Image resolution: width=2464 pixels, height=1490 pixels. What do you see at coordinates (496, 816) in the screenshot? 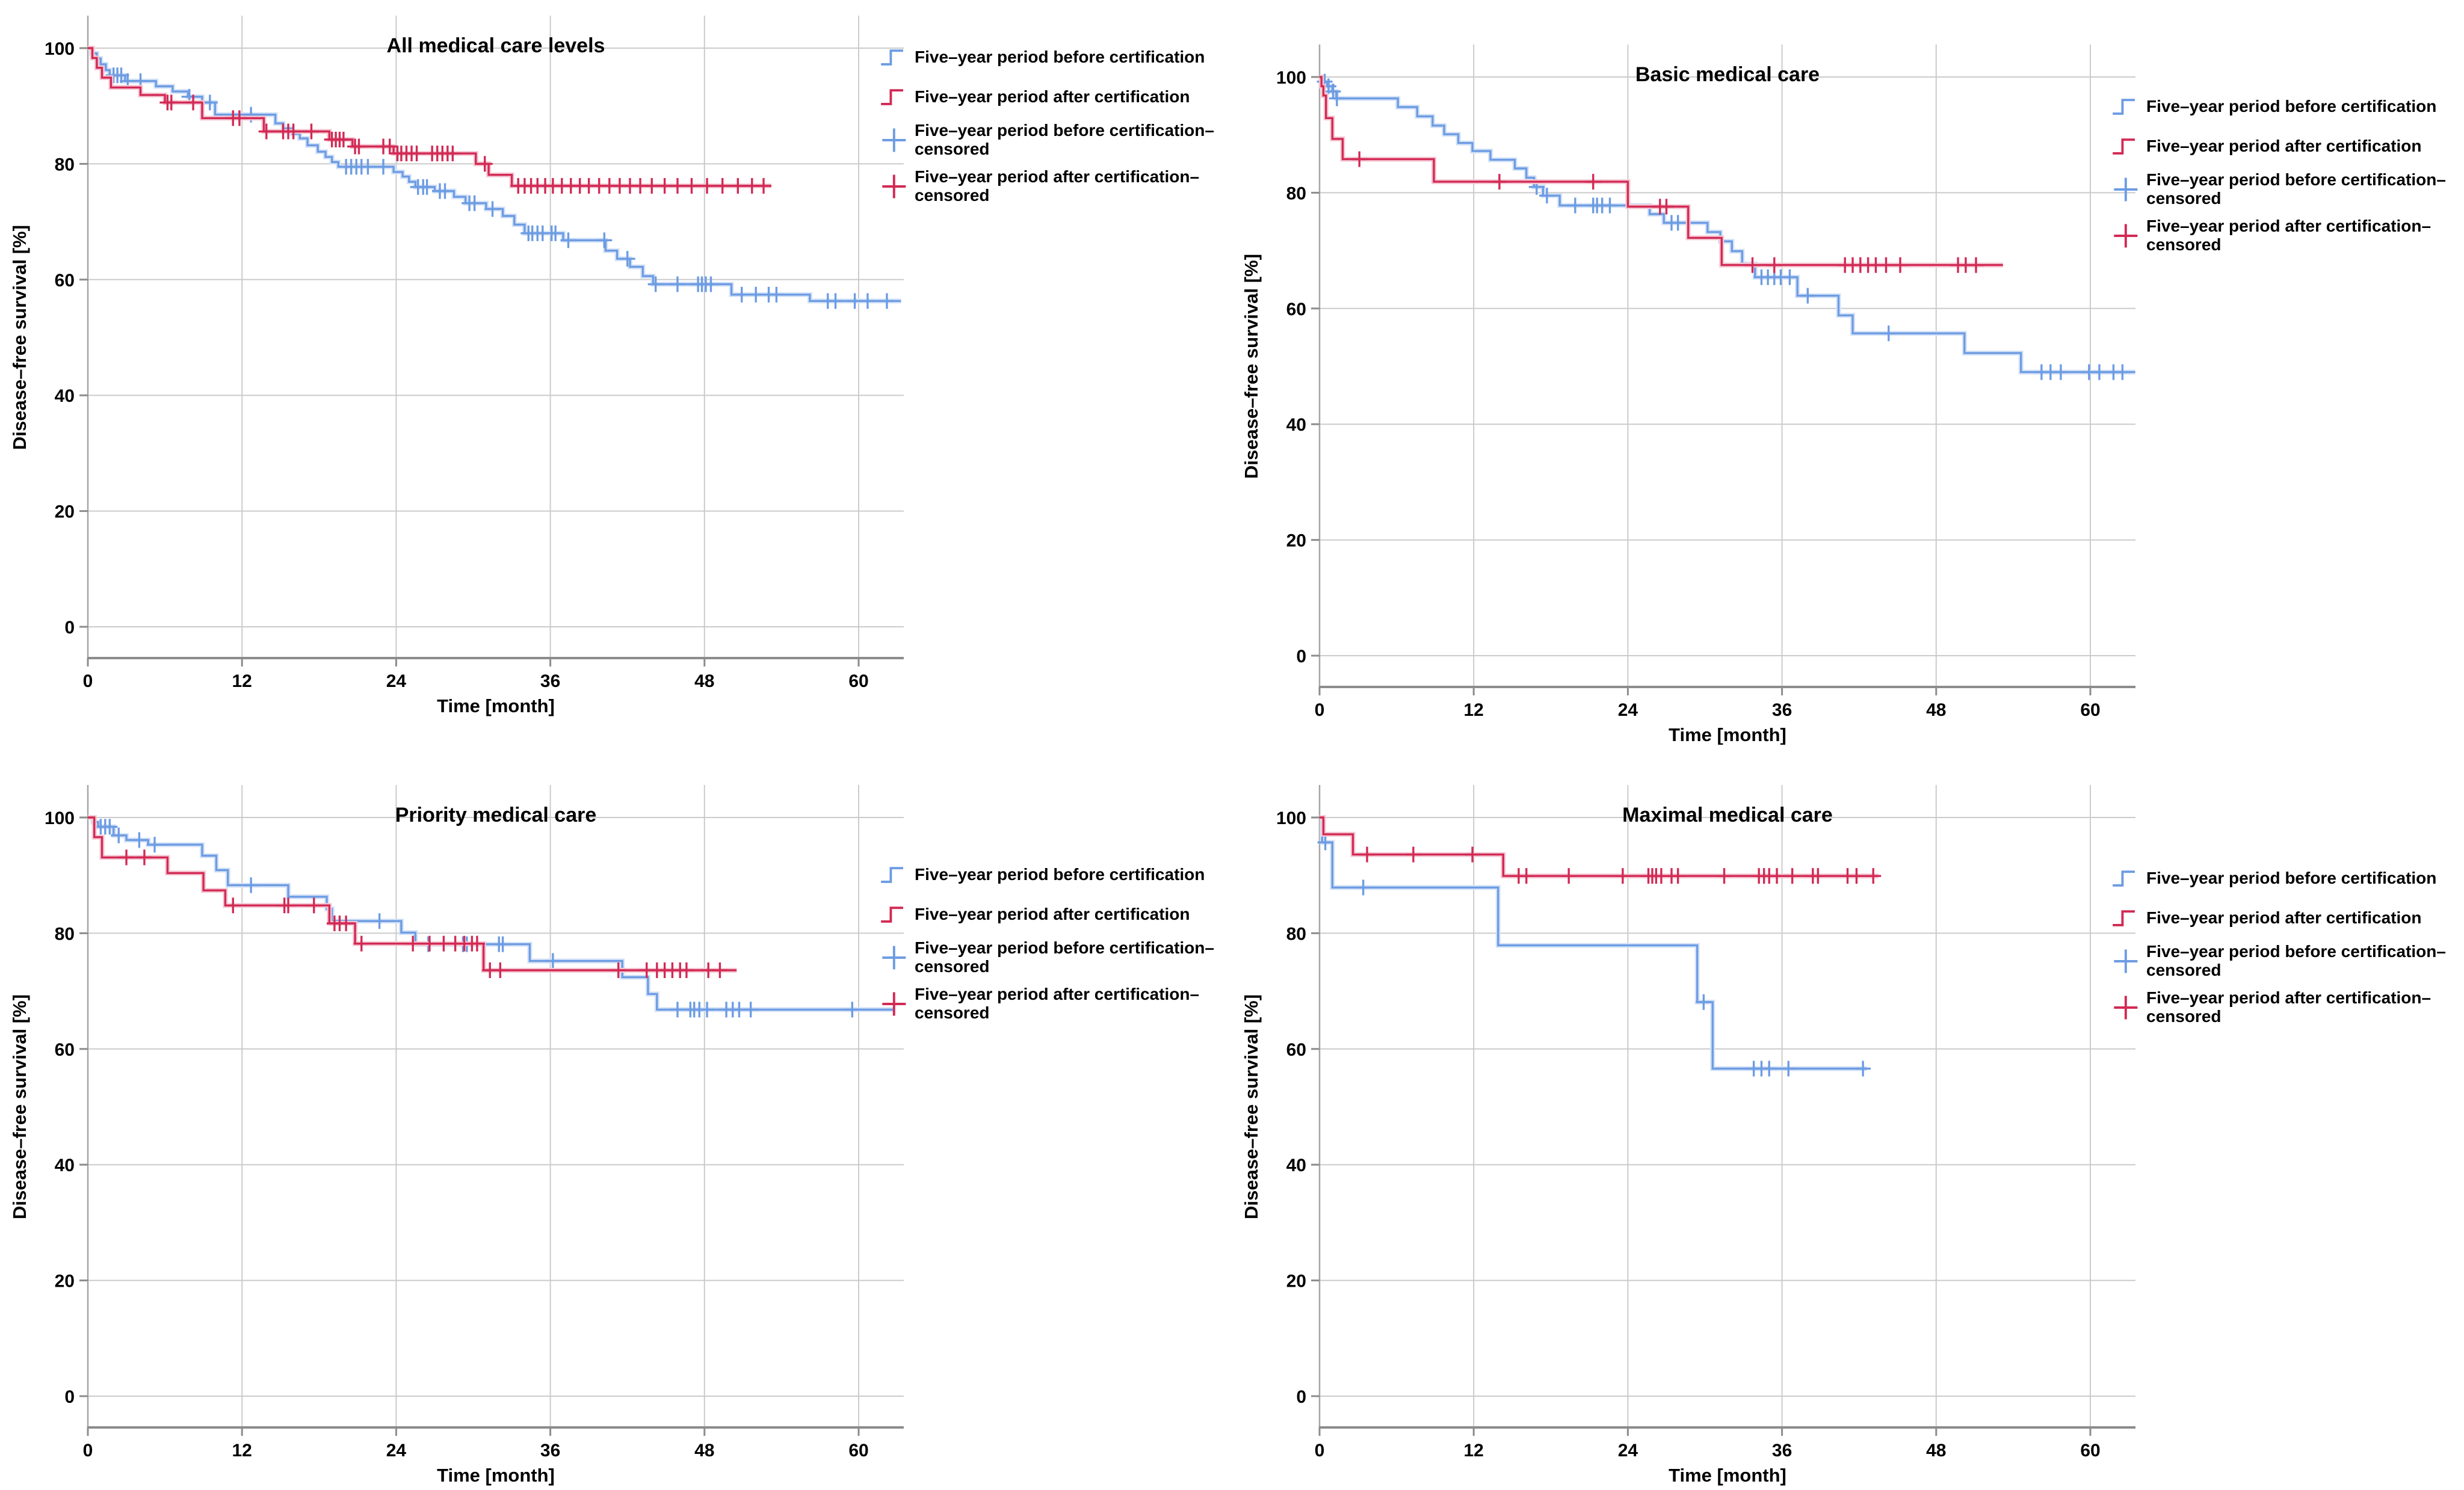
I see `plot-title: Priority medical care` at bounding box center [496, 816].